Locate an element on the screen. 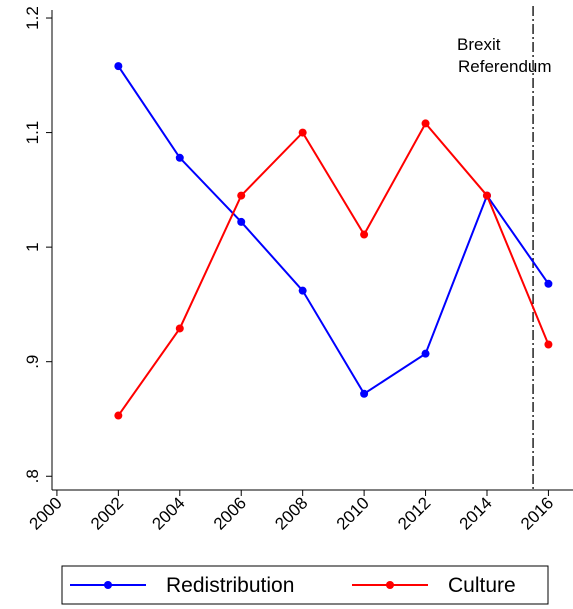 The image size is (573, 609). x-tick-label: 2008 is located at coordinates (291, 513).